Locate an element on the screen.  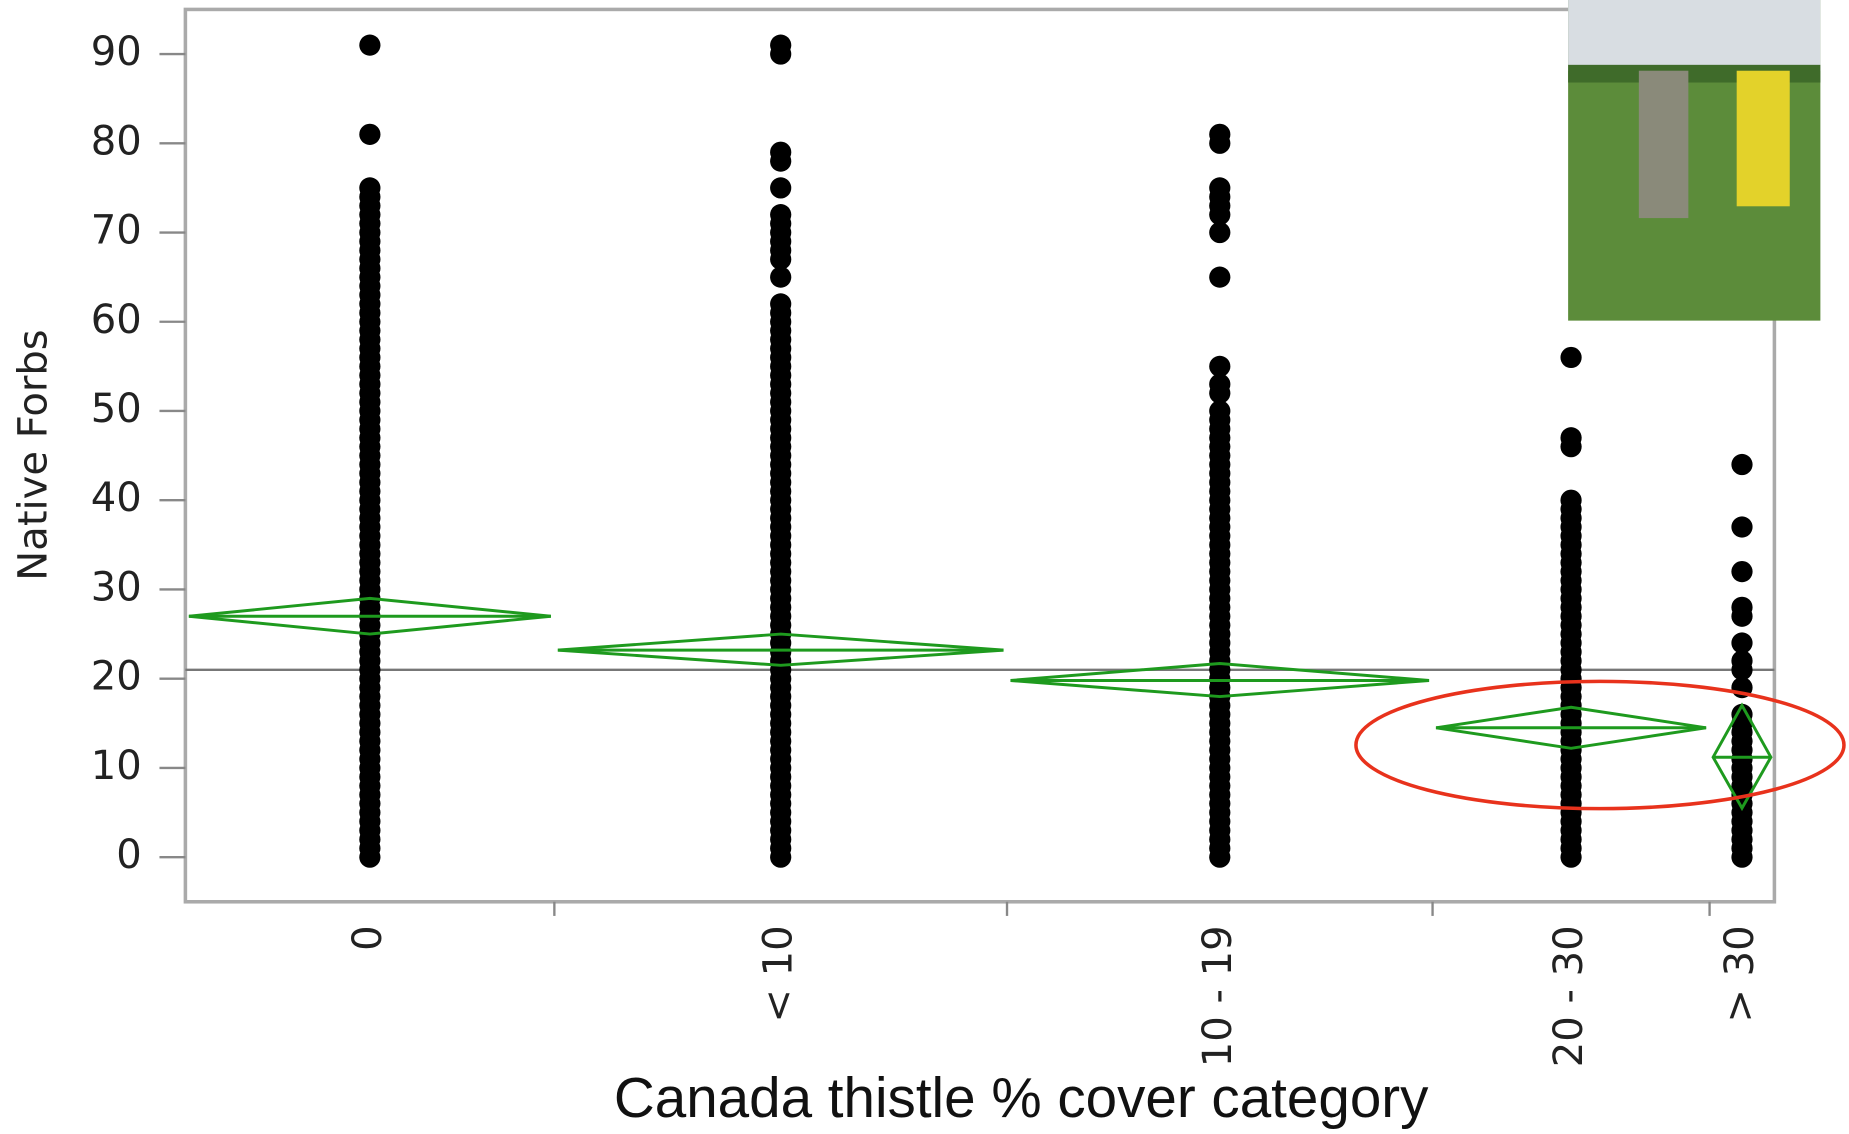
y-tick-label: 10 is located at coordinates (116, 766).